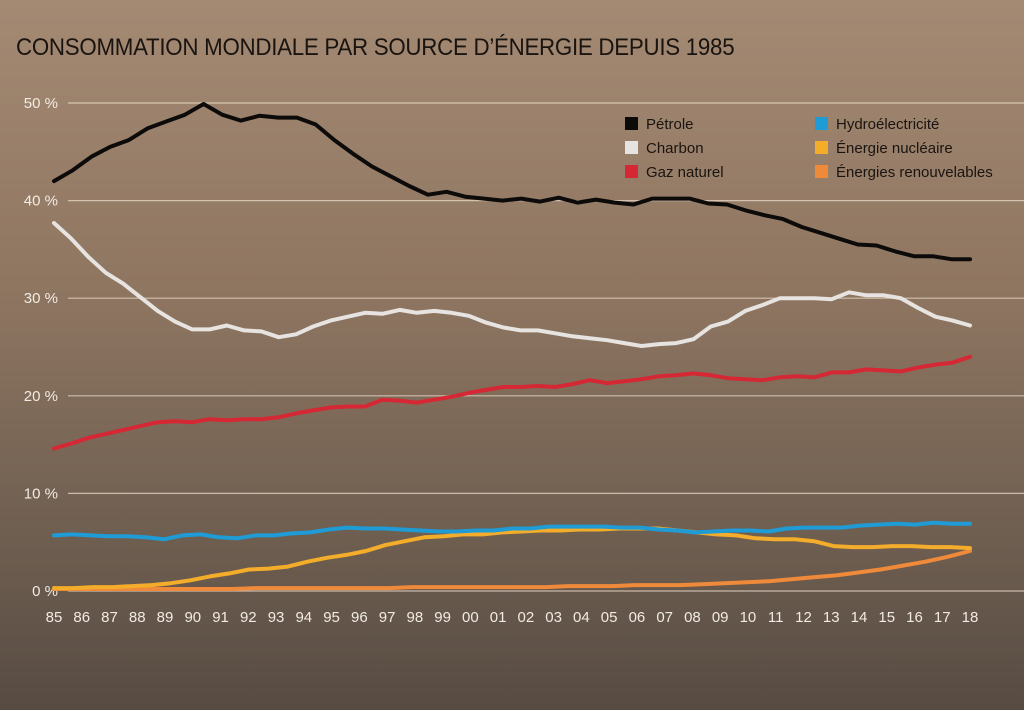 This screenshot has width=1024, height=710. I want to click on x-tick-label: 17, so click(942, 617).